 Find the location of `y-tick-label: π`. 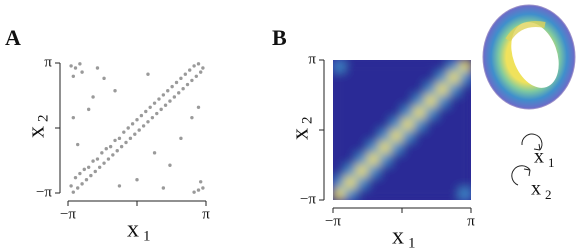

y-tick-label: π is located at coordinates (48, 62).